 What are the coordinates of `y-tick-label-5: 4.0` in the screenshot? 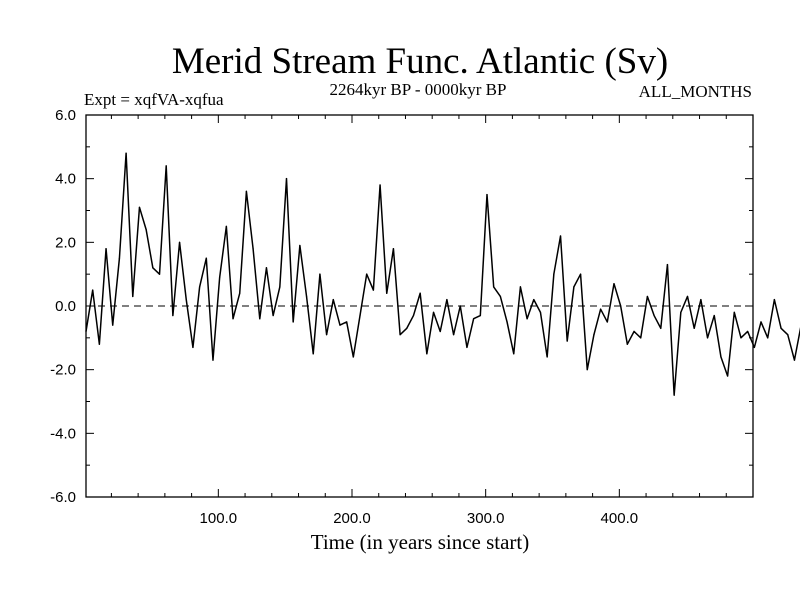 It's located at (65, 179).